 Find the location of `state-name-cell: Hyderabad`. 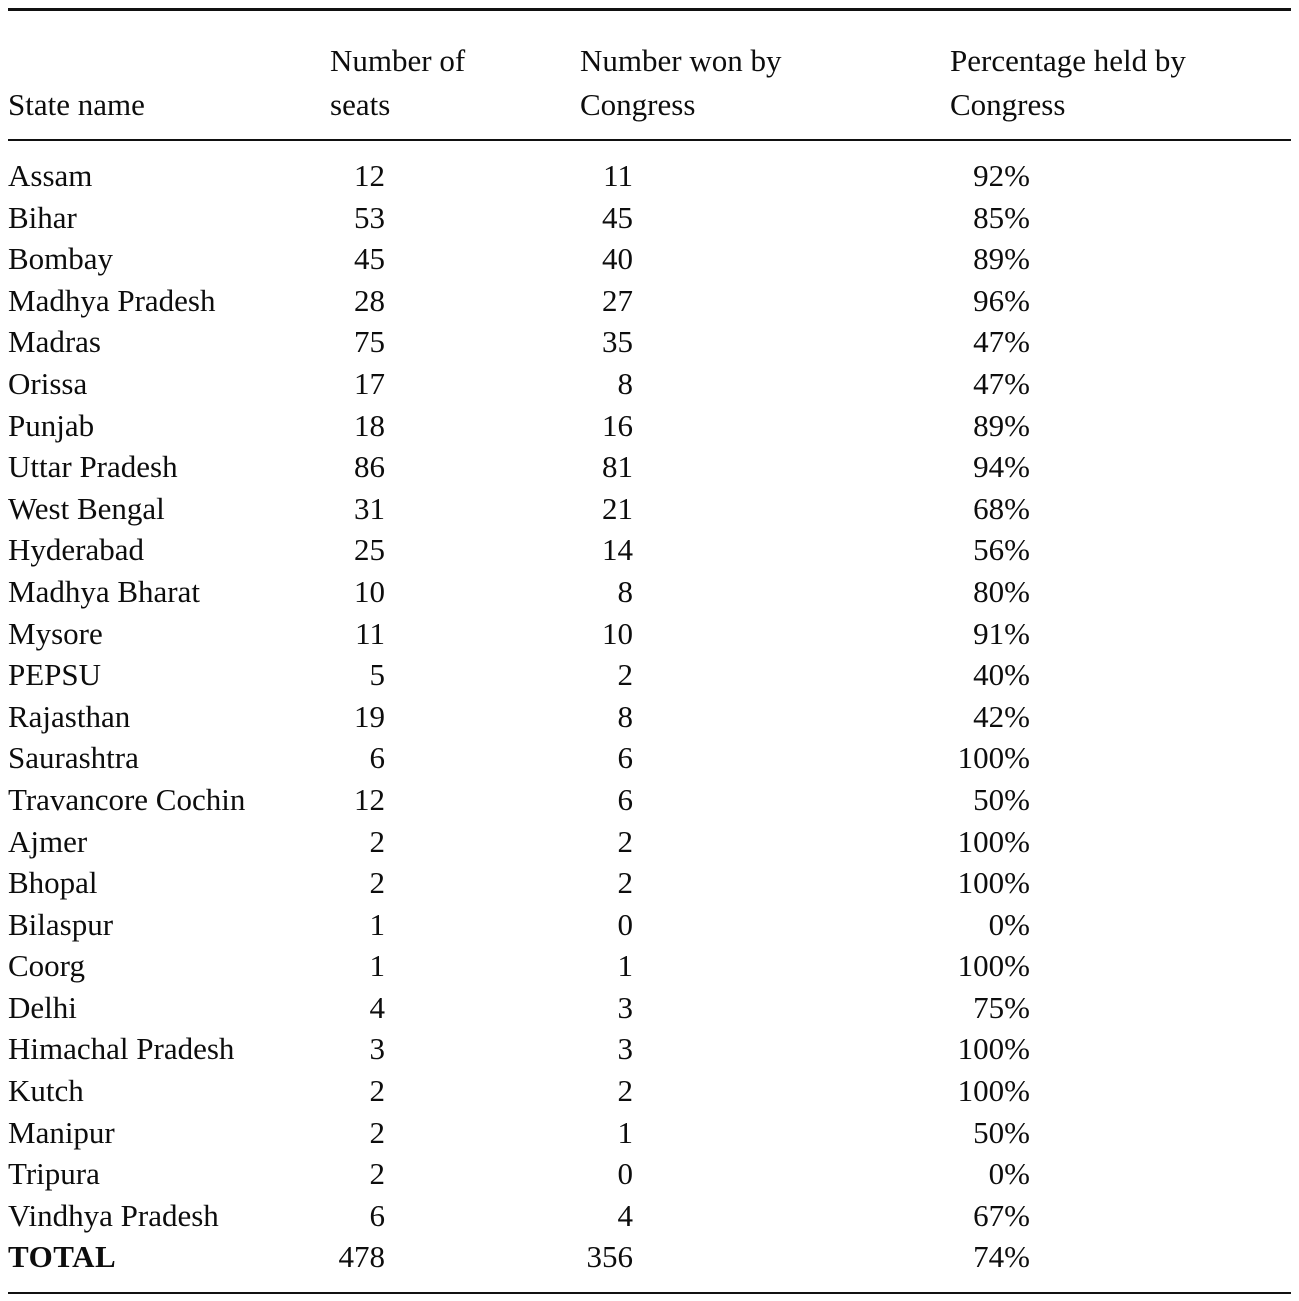

state-name-cell: Hyderabad is located at coordinates (76, 550).